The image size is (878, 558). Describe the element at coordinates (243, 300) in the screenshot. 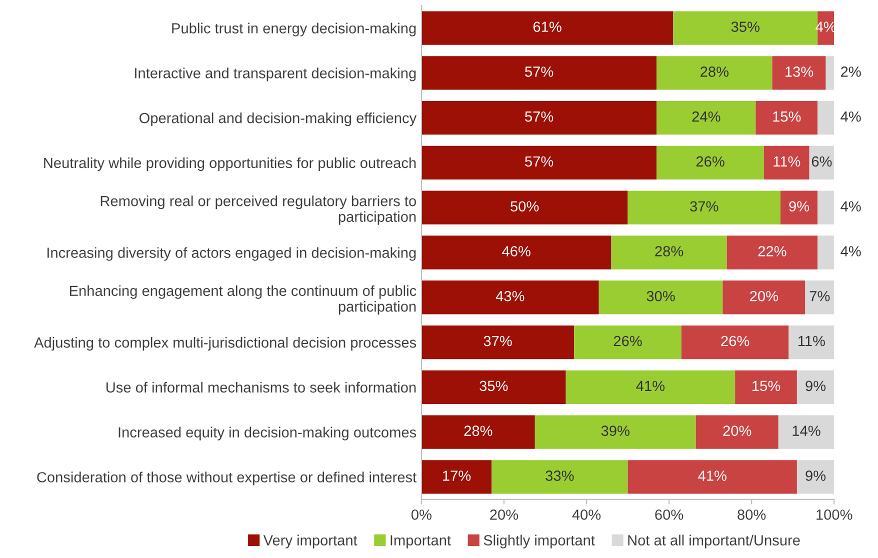

I see `y-tick-label: Enhancing engagement along the continuum of public participation` at that location.